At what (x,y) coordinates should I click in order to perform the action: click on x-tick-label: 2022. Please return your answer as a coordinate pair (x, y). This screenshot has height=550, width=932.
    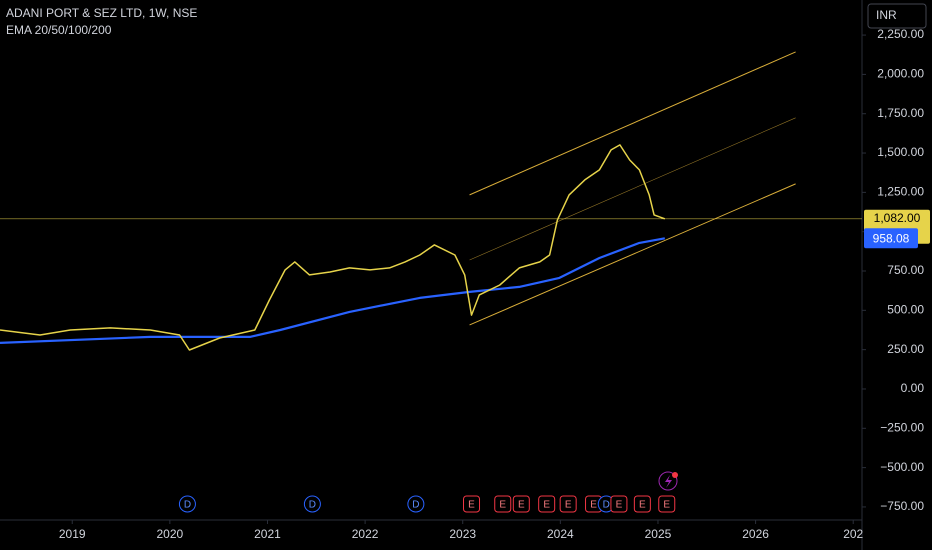
    Looking at the image, I should click on (365, 534).